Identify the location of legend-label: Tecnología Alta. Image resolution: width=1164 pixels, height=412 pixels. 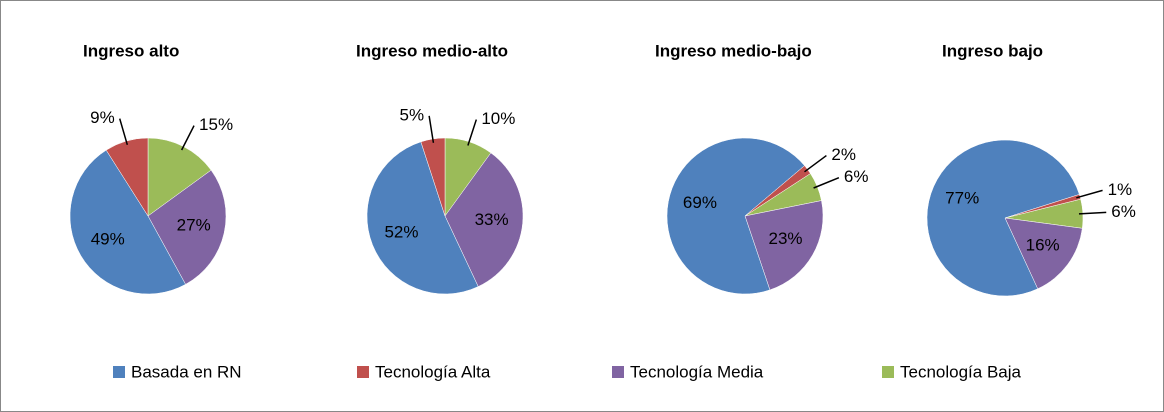
(433, 371).